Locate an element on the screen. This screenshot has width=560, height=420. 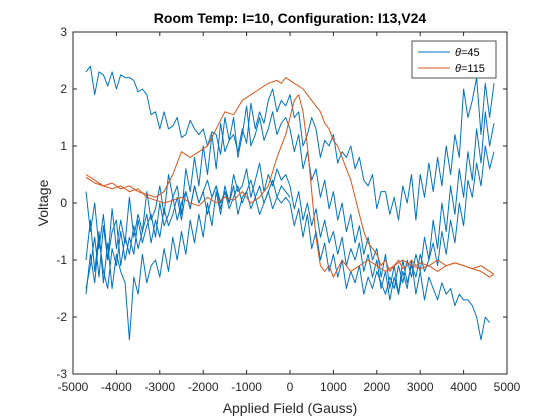
x-tick-label: 3000 is located at coordinates (420, 387).